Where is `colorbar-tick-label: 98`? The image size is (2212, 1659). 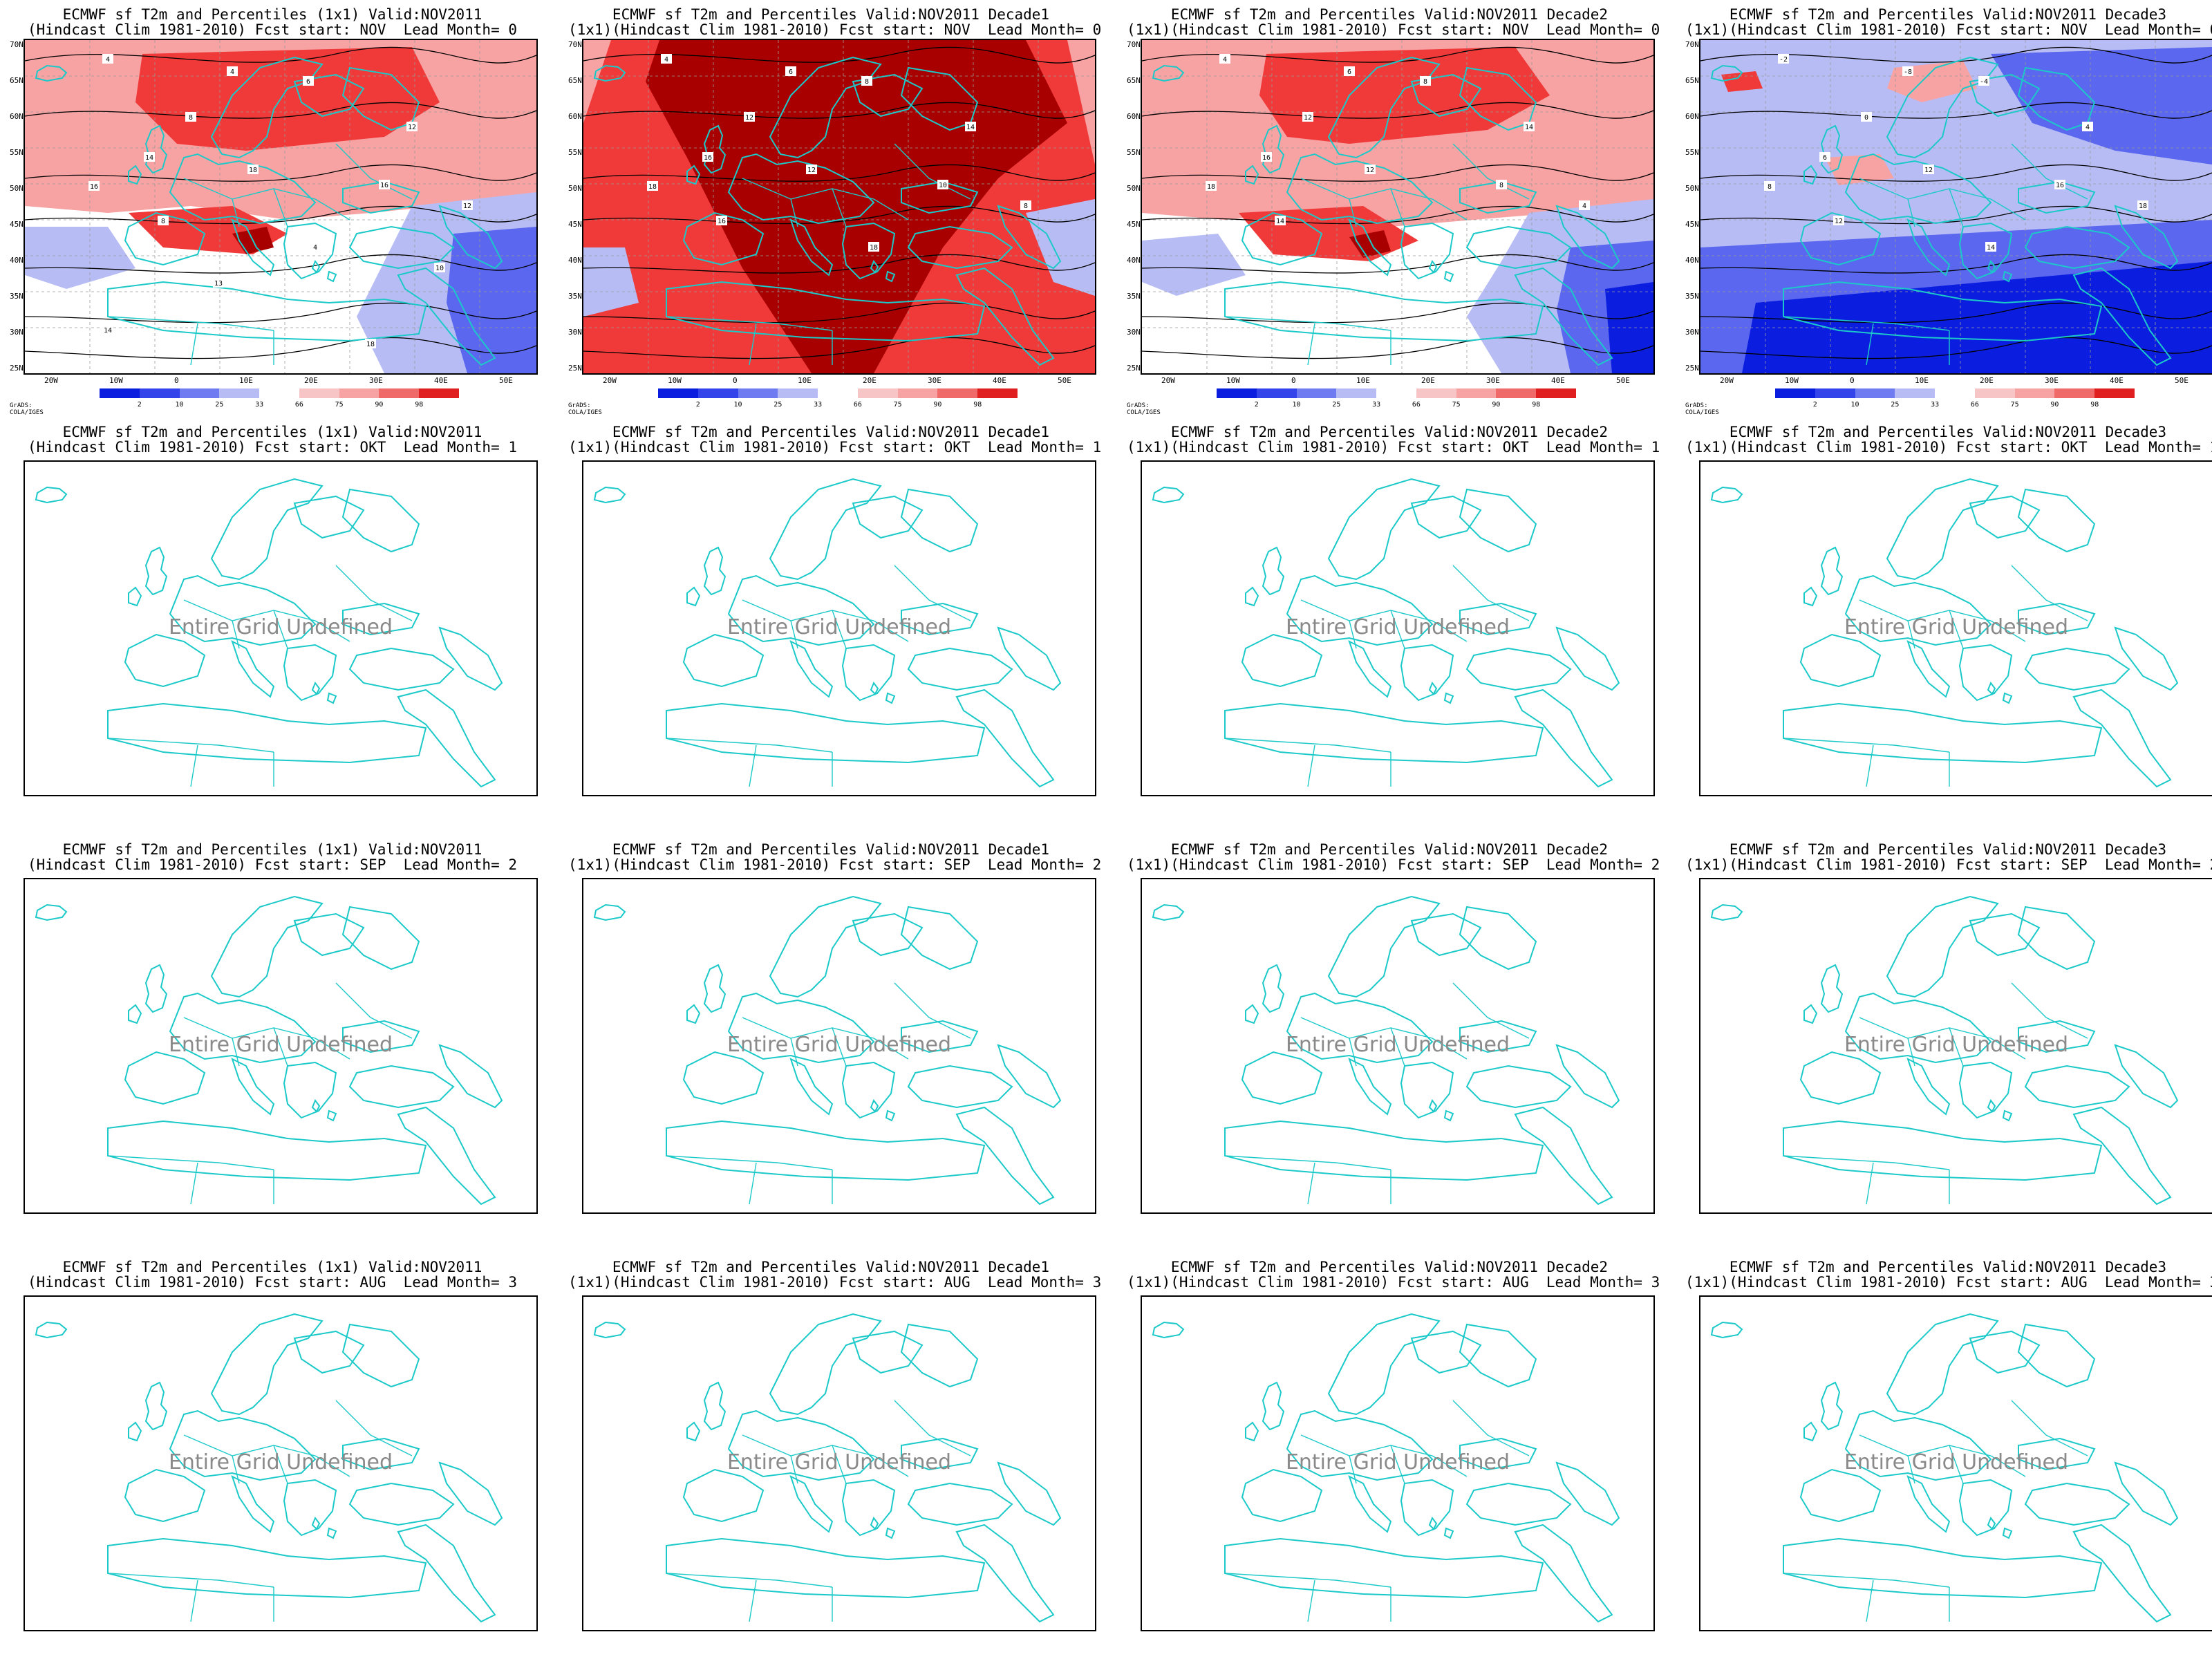 colorbar-tick-label: 98 is located at coordinates (978, 405).